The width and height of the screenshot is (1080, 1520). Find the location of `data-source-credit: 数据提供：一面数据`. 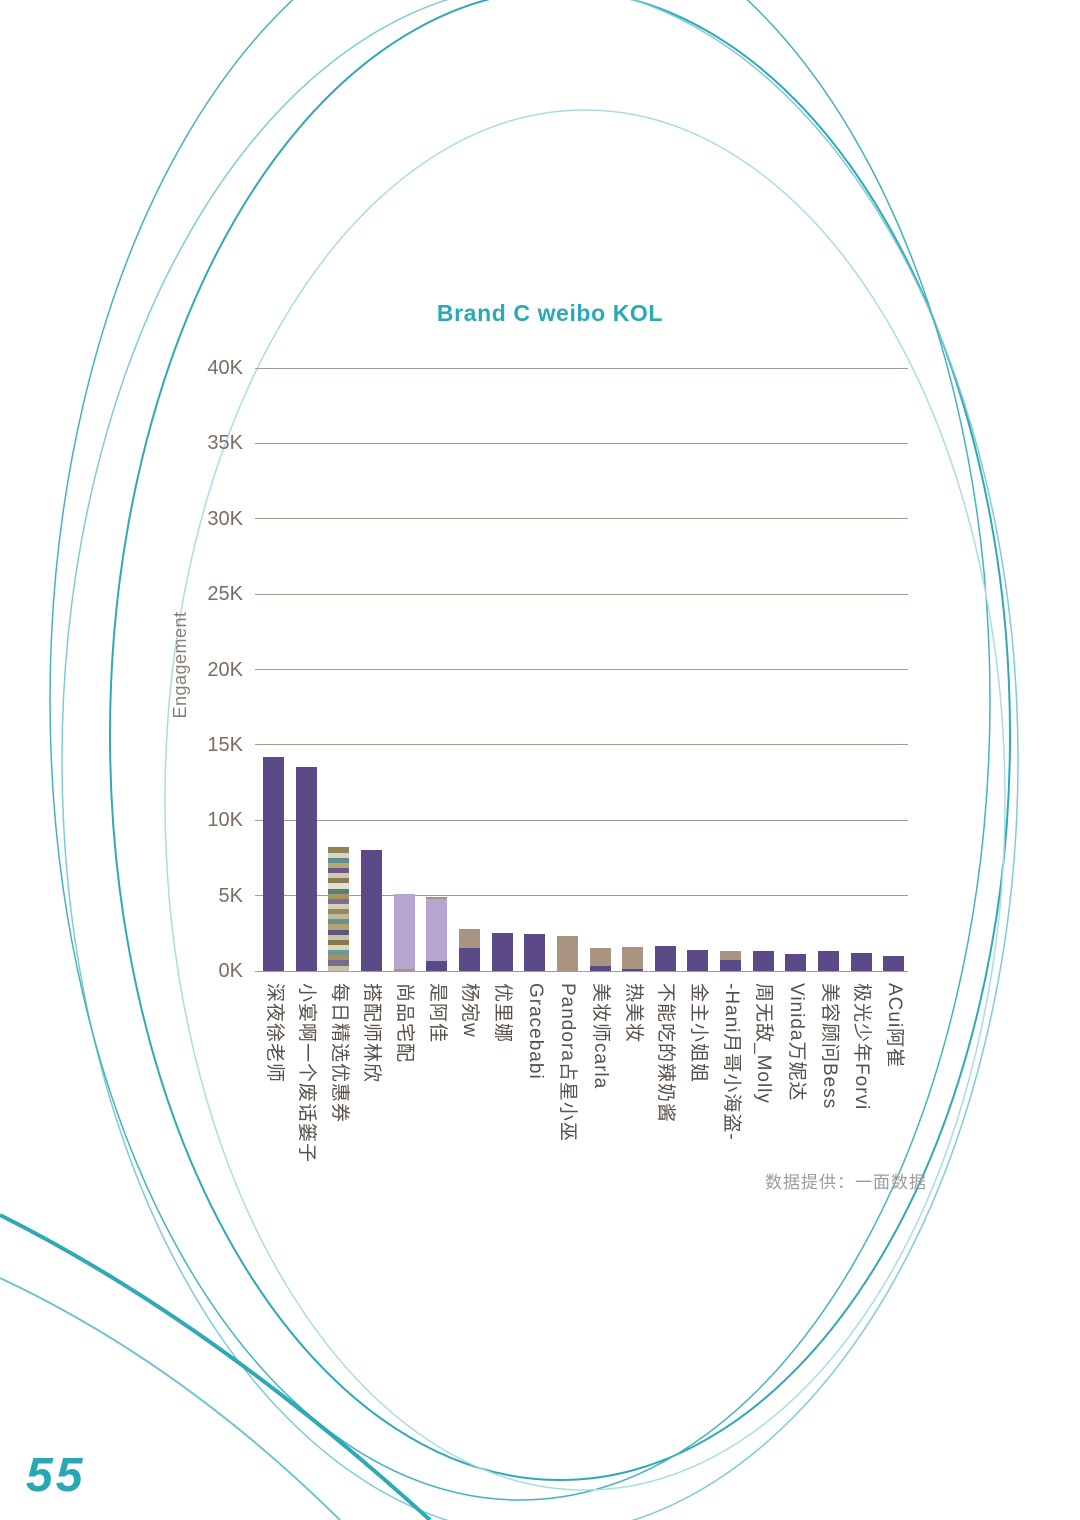

data-source-credit: 数据提供：一面数据 is located at coordinates (846, 1182).